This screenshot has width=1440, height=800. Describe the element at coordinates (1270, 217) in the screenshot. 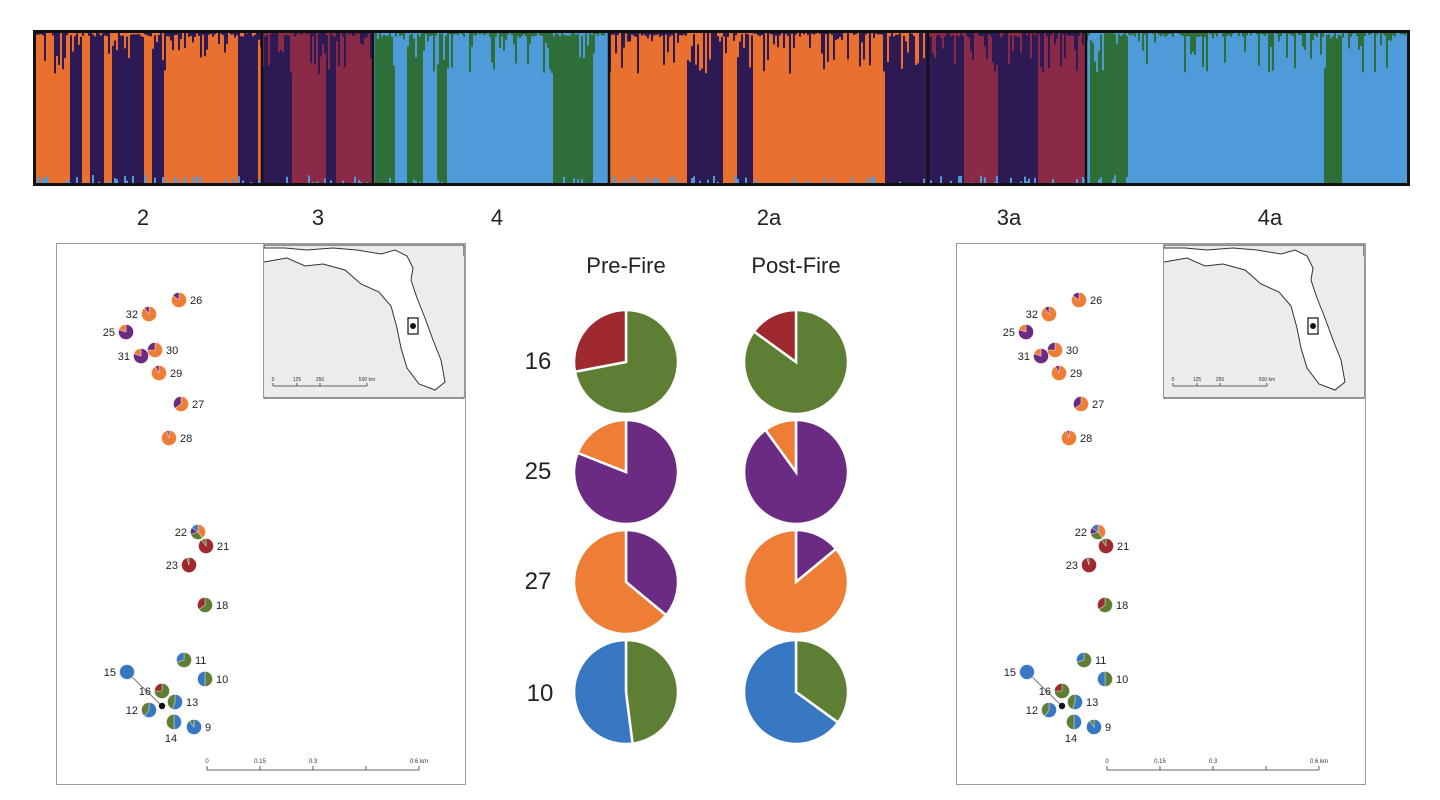

I see `cluster-label: 4a` at that location.